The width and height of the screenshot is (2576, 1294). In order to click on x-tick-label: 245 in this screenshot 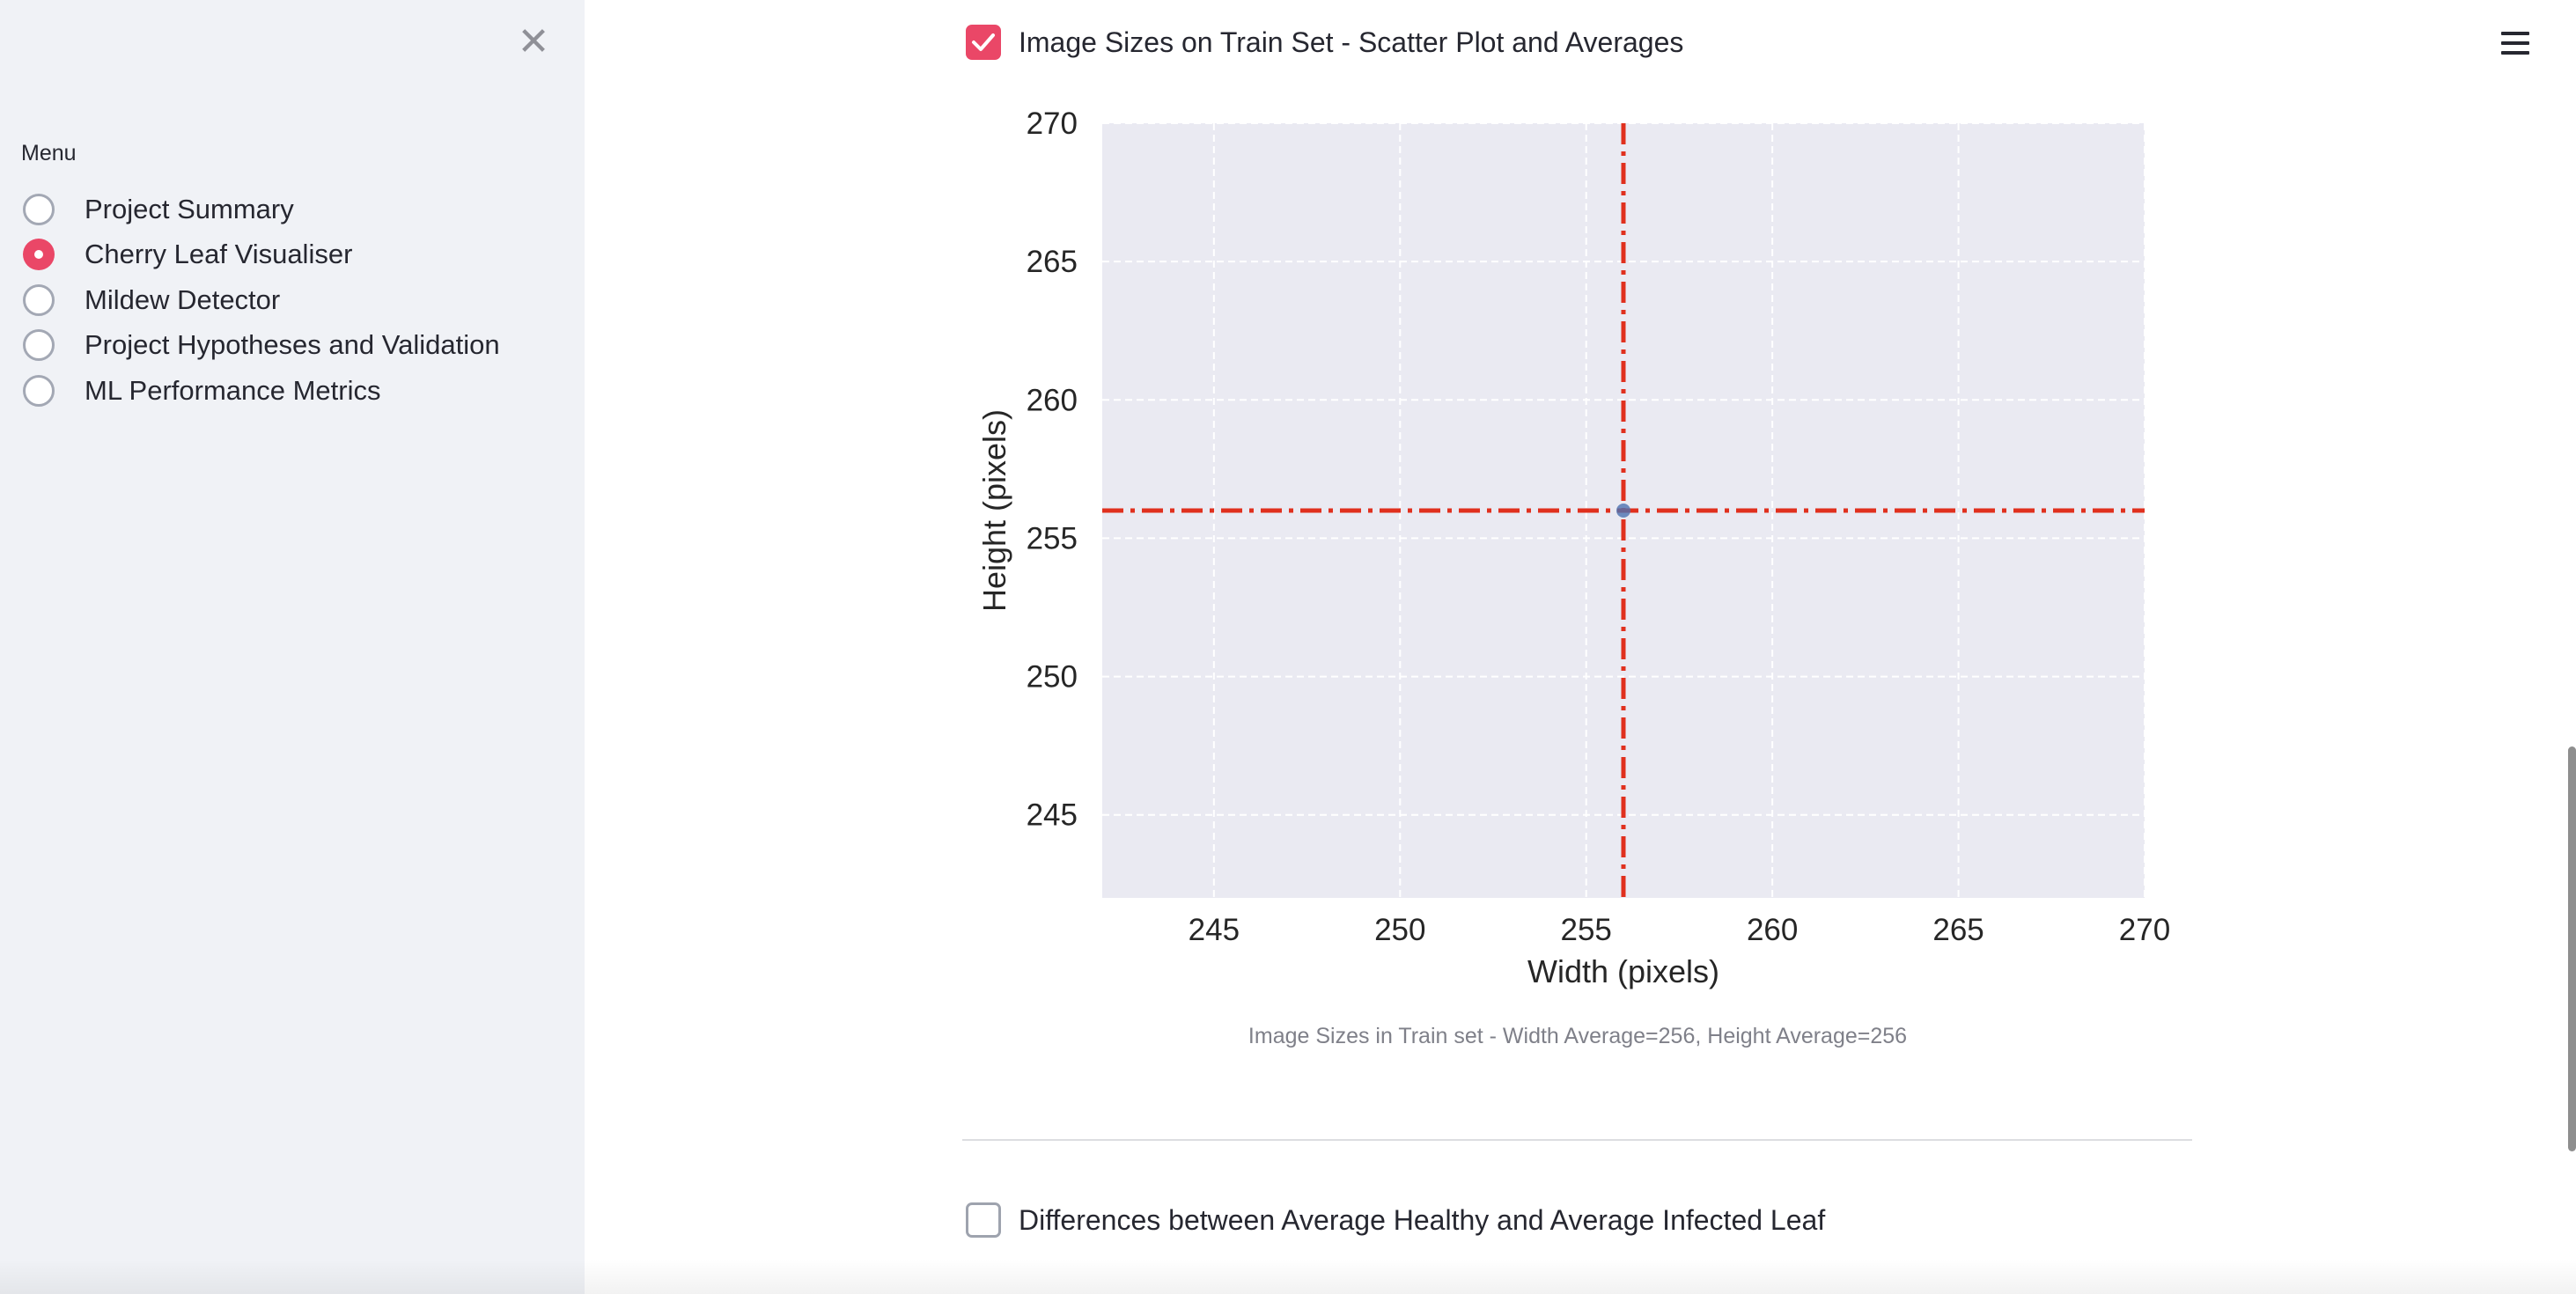, I will do `click(1214, 930)`.